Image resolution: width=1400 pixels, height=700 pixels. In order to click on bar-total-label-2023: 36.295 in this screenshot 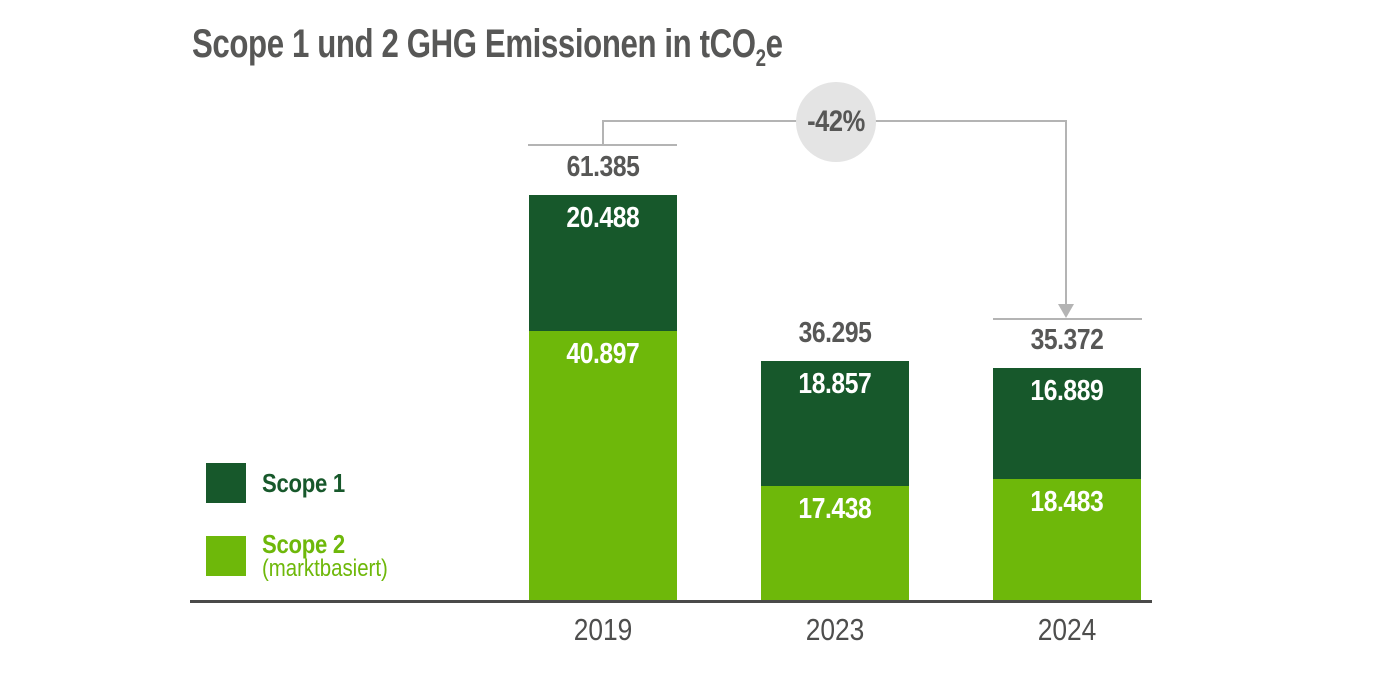, I will do `click(835, 333)`.